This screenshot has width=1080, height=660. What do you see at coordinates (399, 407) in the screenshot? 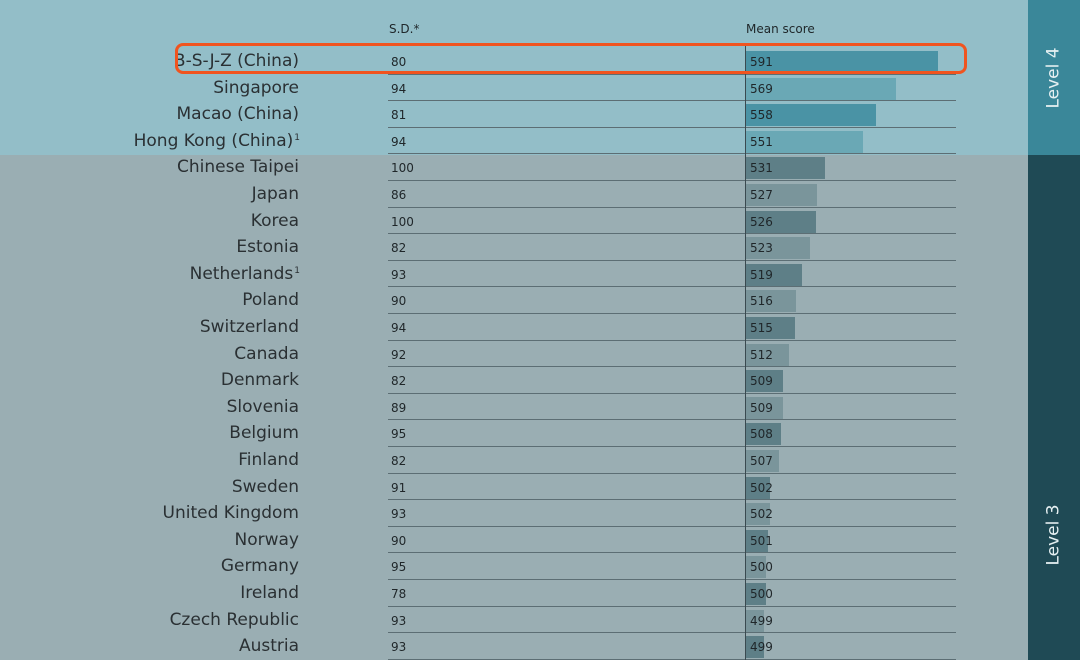
I see `sd-value: 89` at bounding box center [399, 407].